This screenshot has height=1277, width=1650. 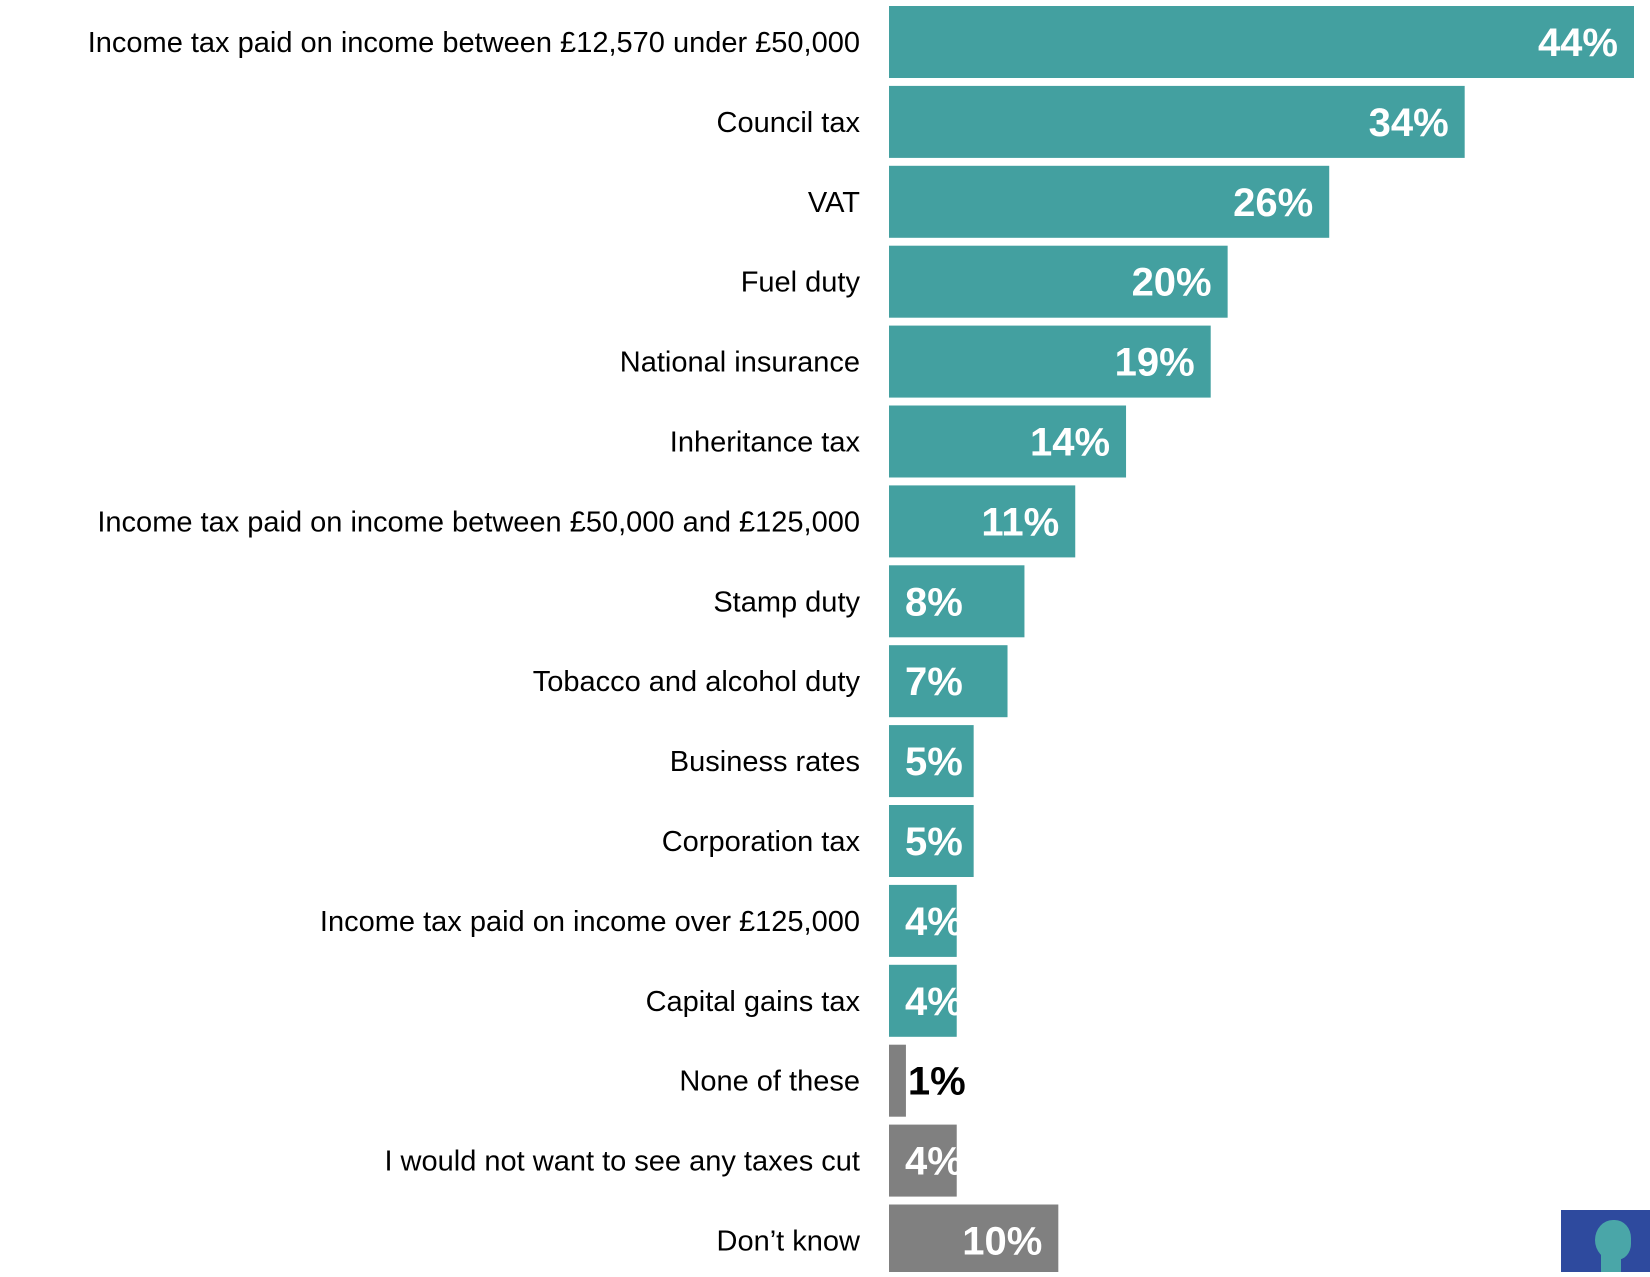 I want to click on data-label: 8%, so click(x=934, y=602).